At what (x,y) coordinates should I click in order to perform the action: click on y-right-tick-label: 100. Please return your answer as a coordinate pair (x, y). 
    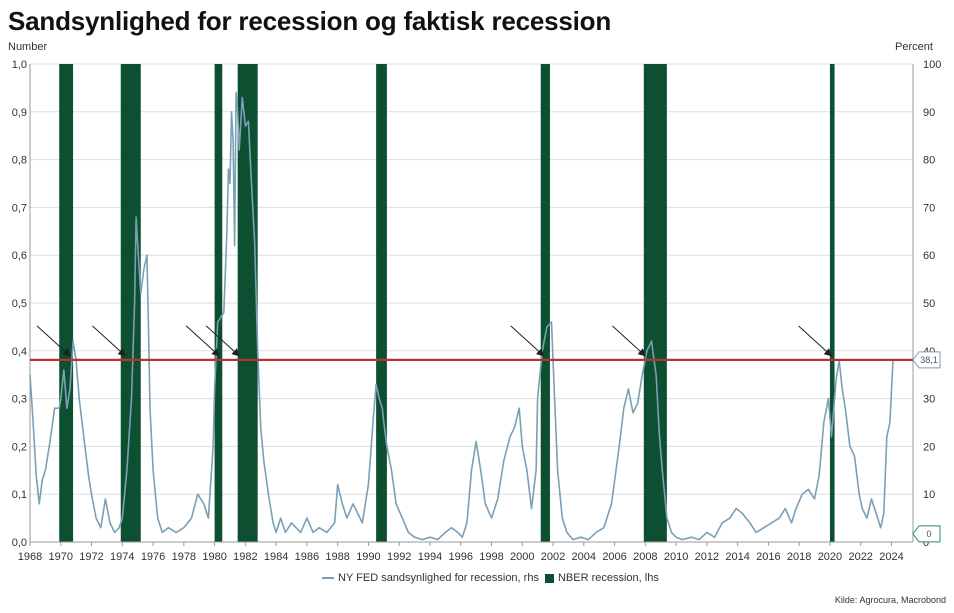
    Looking at the image, I should click on (932, 65).